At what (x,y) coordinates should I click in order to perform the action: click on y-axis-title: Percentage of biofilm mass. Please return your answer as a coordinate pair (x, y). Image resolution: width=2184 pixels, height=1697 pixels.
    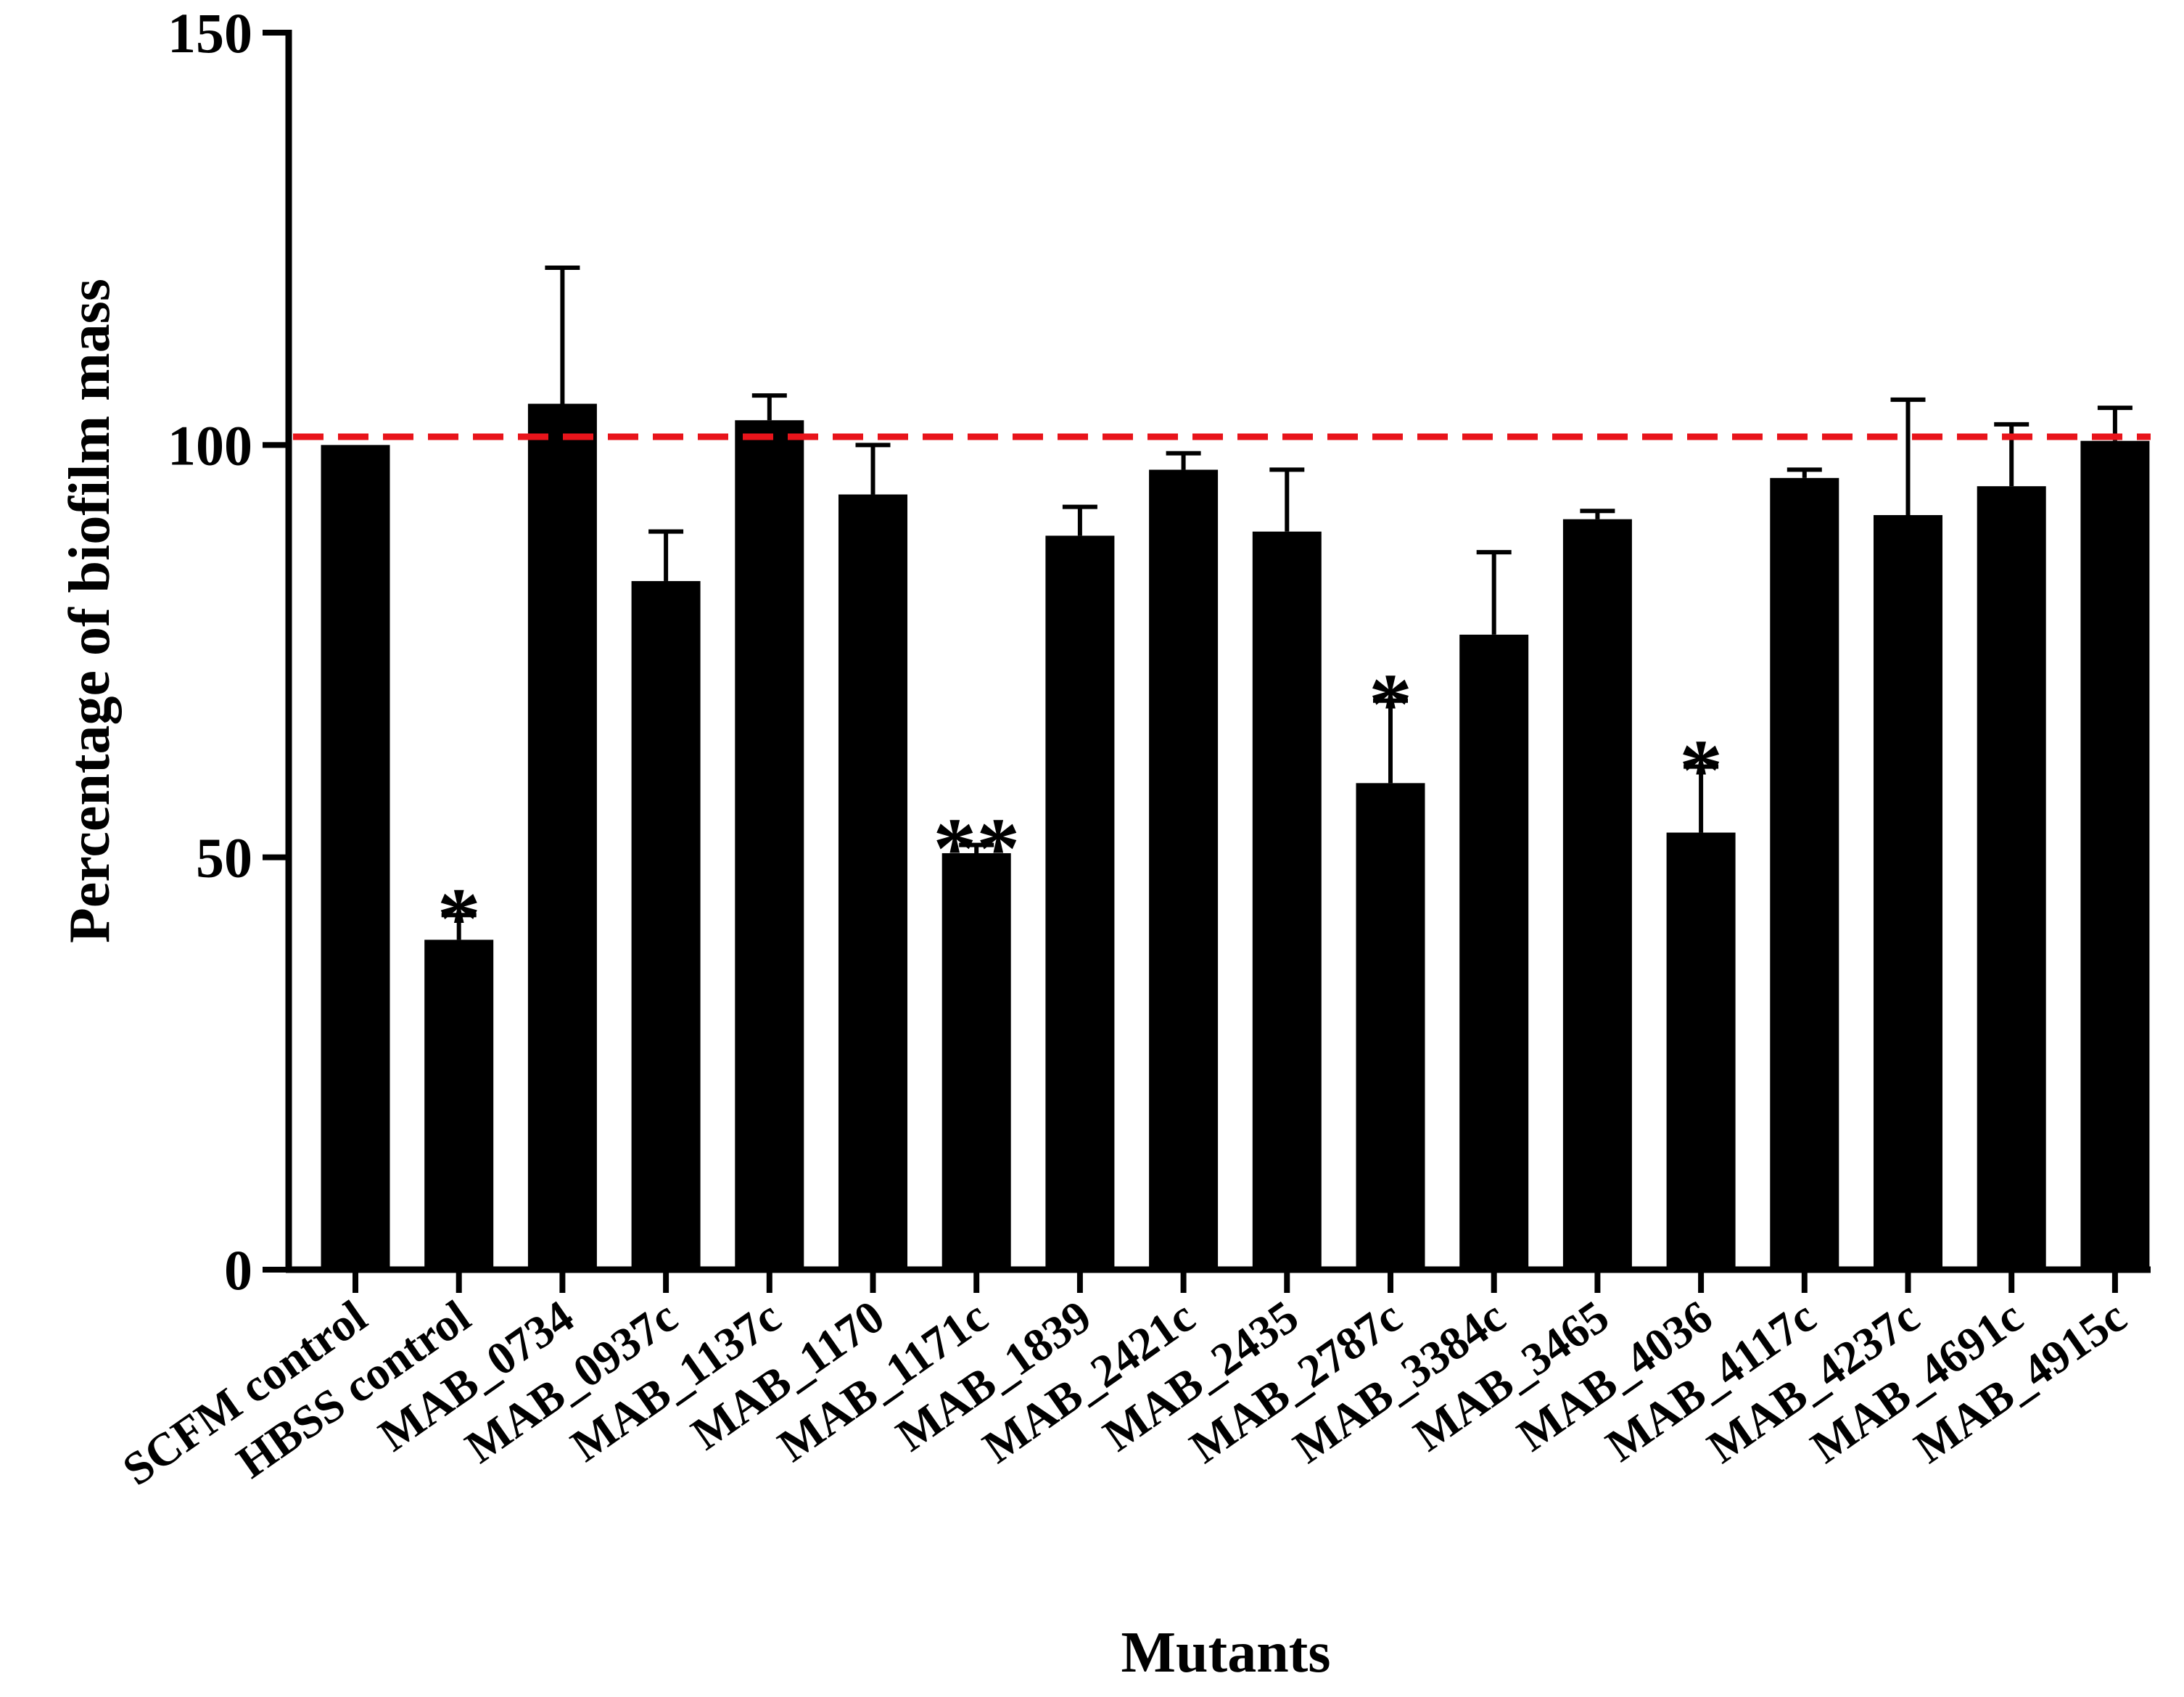
    Looking at the image, I should click on (90, 611).